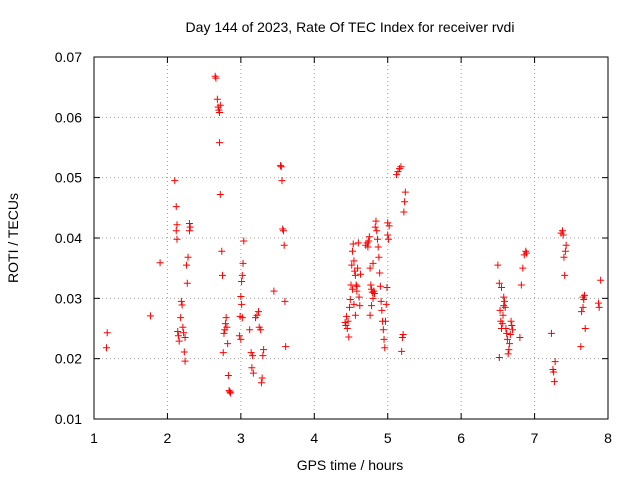 This screenshot has height=480, width=640. I want to click on y-tick-label: 0.07, so click(68, 57).